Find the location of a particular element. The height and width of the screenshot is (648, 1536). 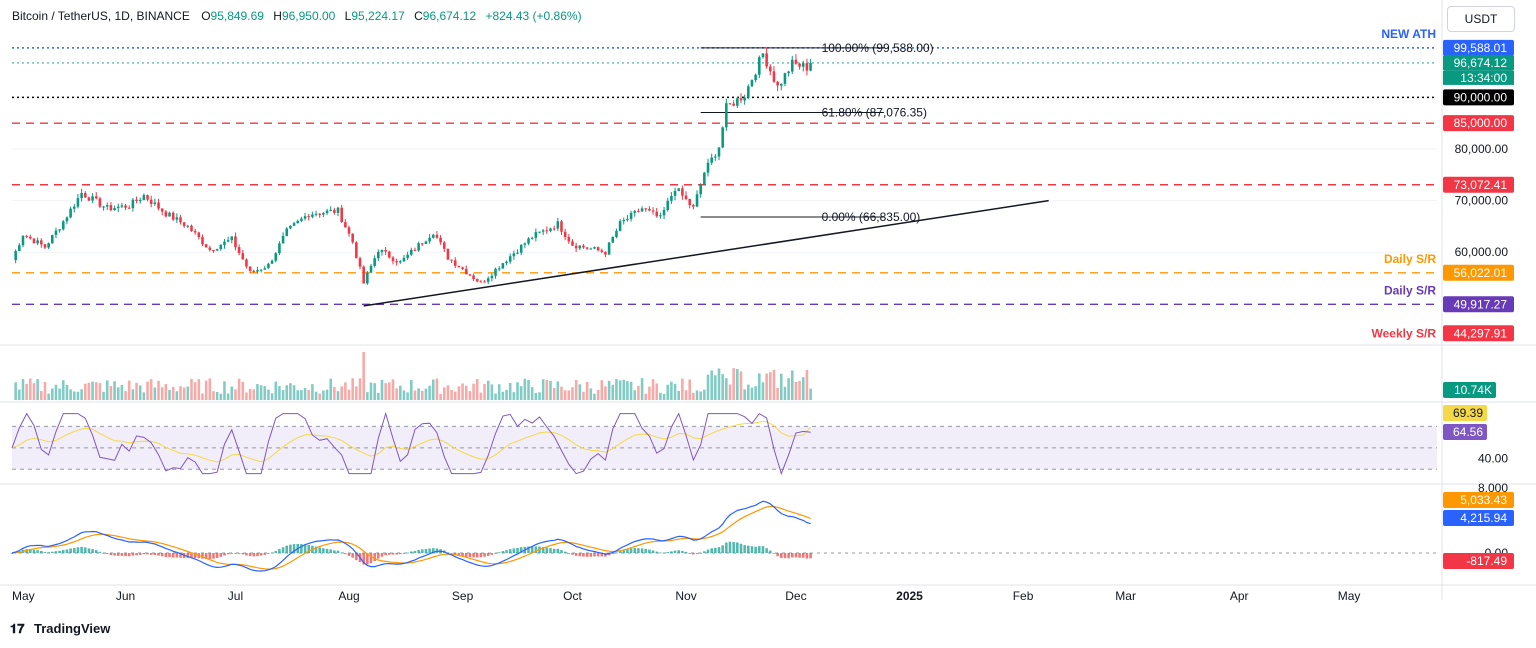

fib-level-label: 0.00% (66,835.00) is located at coordinates (871, 217).